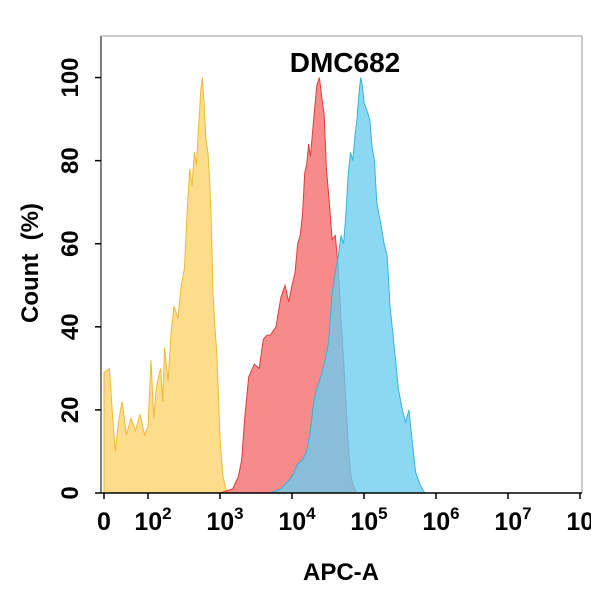 The width and height of the screenshot is (591, 593). I want to click on y-tick-label: 0, so click(70, 492).